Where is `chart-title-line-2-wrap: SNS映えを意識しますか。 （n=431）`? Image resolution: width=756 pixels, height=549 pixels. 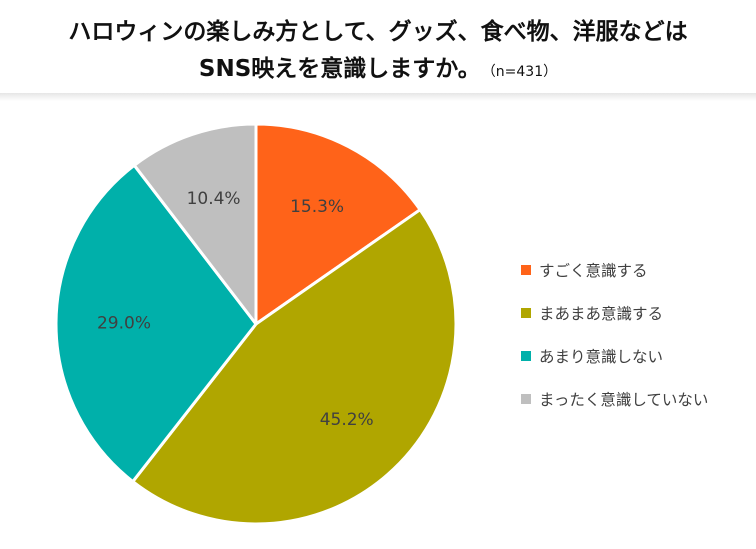
chart-title-line-2-wrap: SNS映えを意識しますか。 （n=431） is located at coordinates (378, 71).